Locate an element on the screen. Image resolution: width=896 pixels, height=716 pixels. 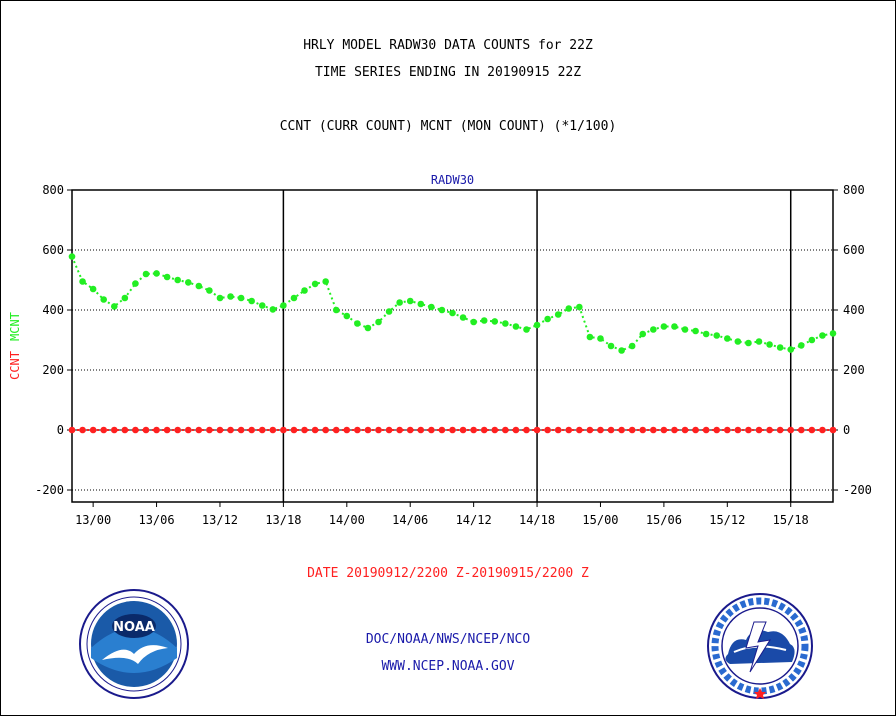
xtick-label-68: 15/18 is located at coordinates (791, 520).